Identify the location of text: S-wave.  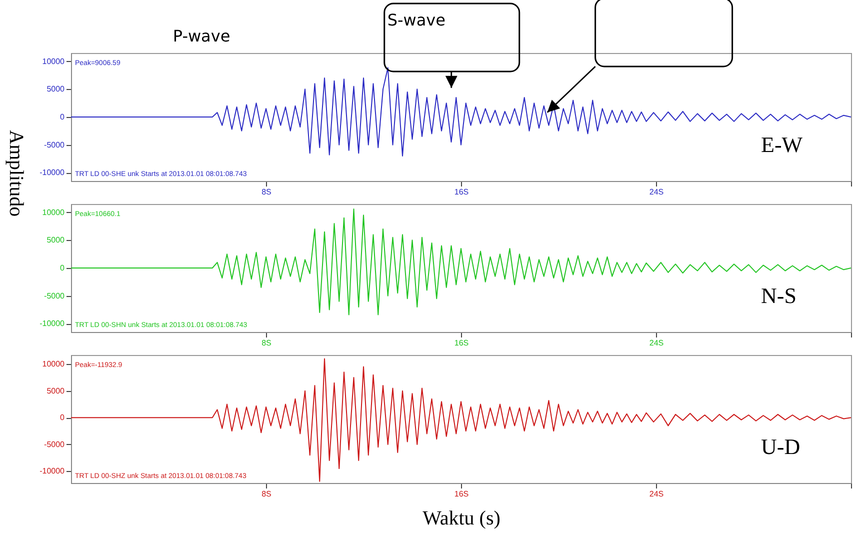
(416, 20).